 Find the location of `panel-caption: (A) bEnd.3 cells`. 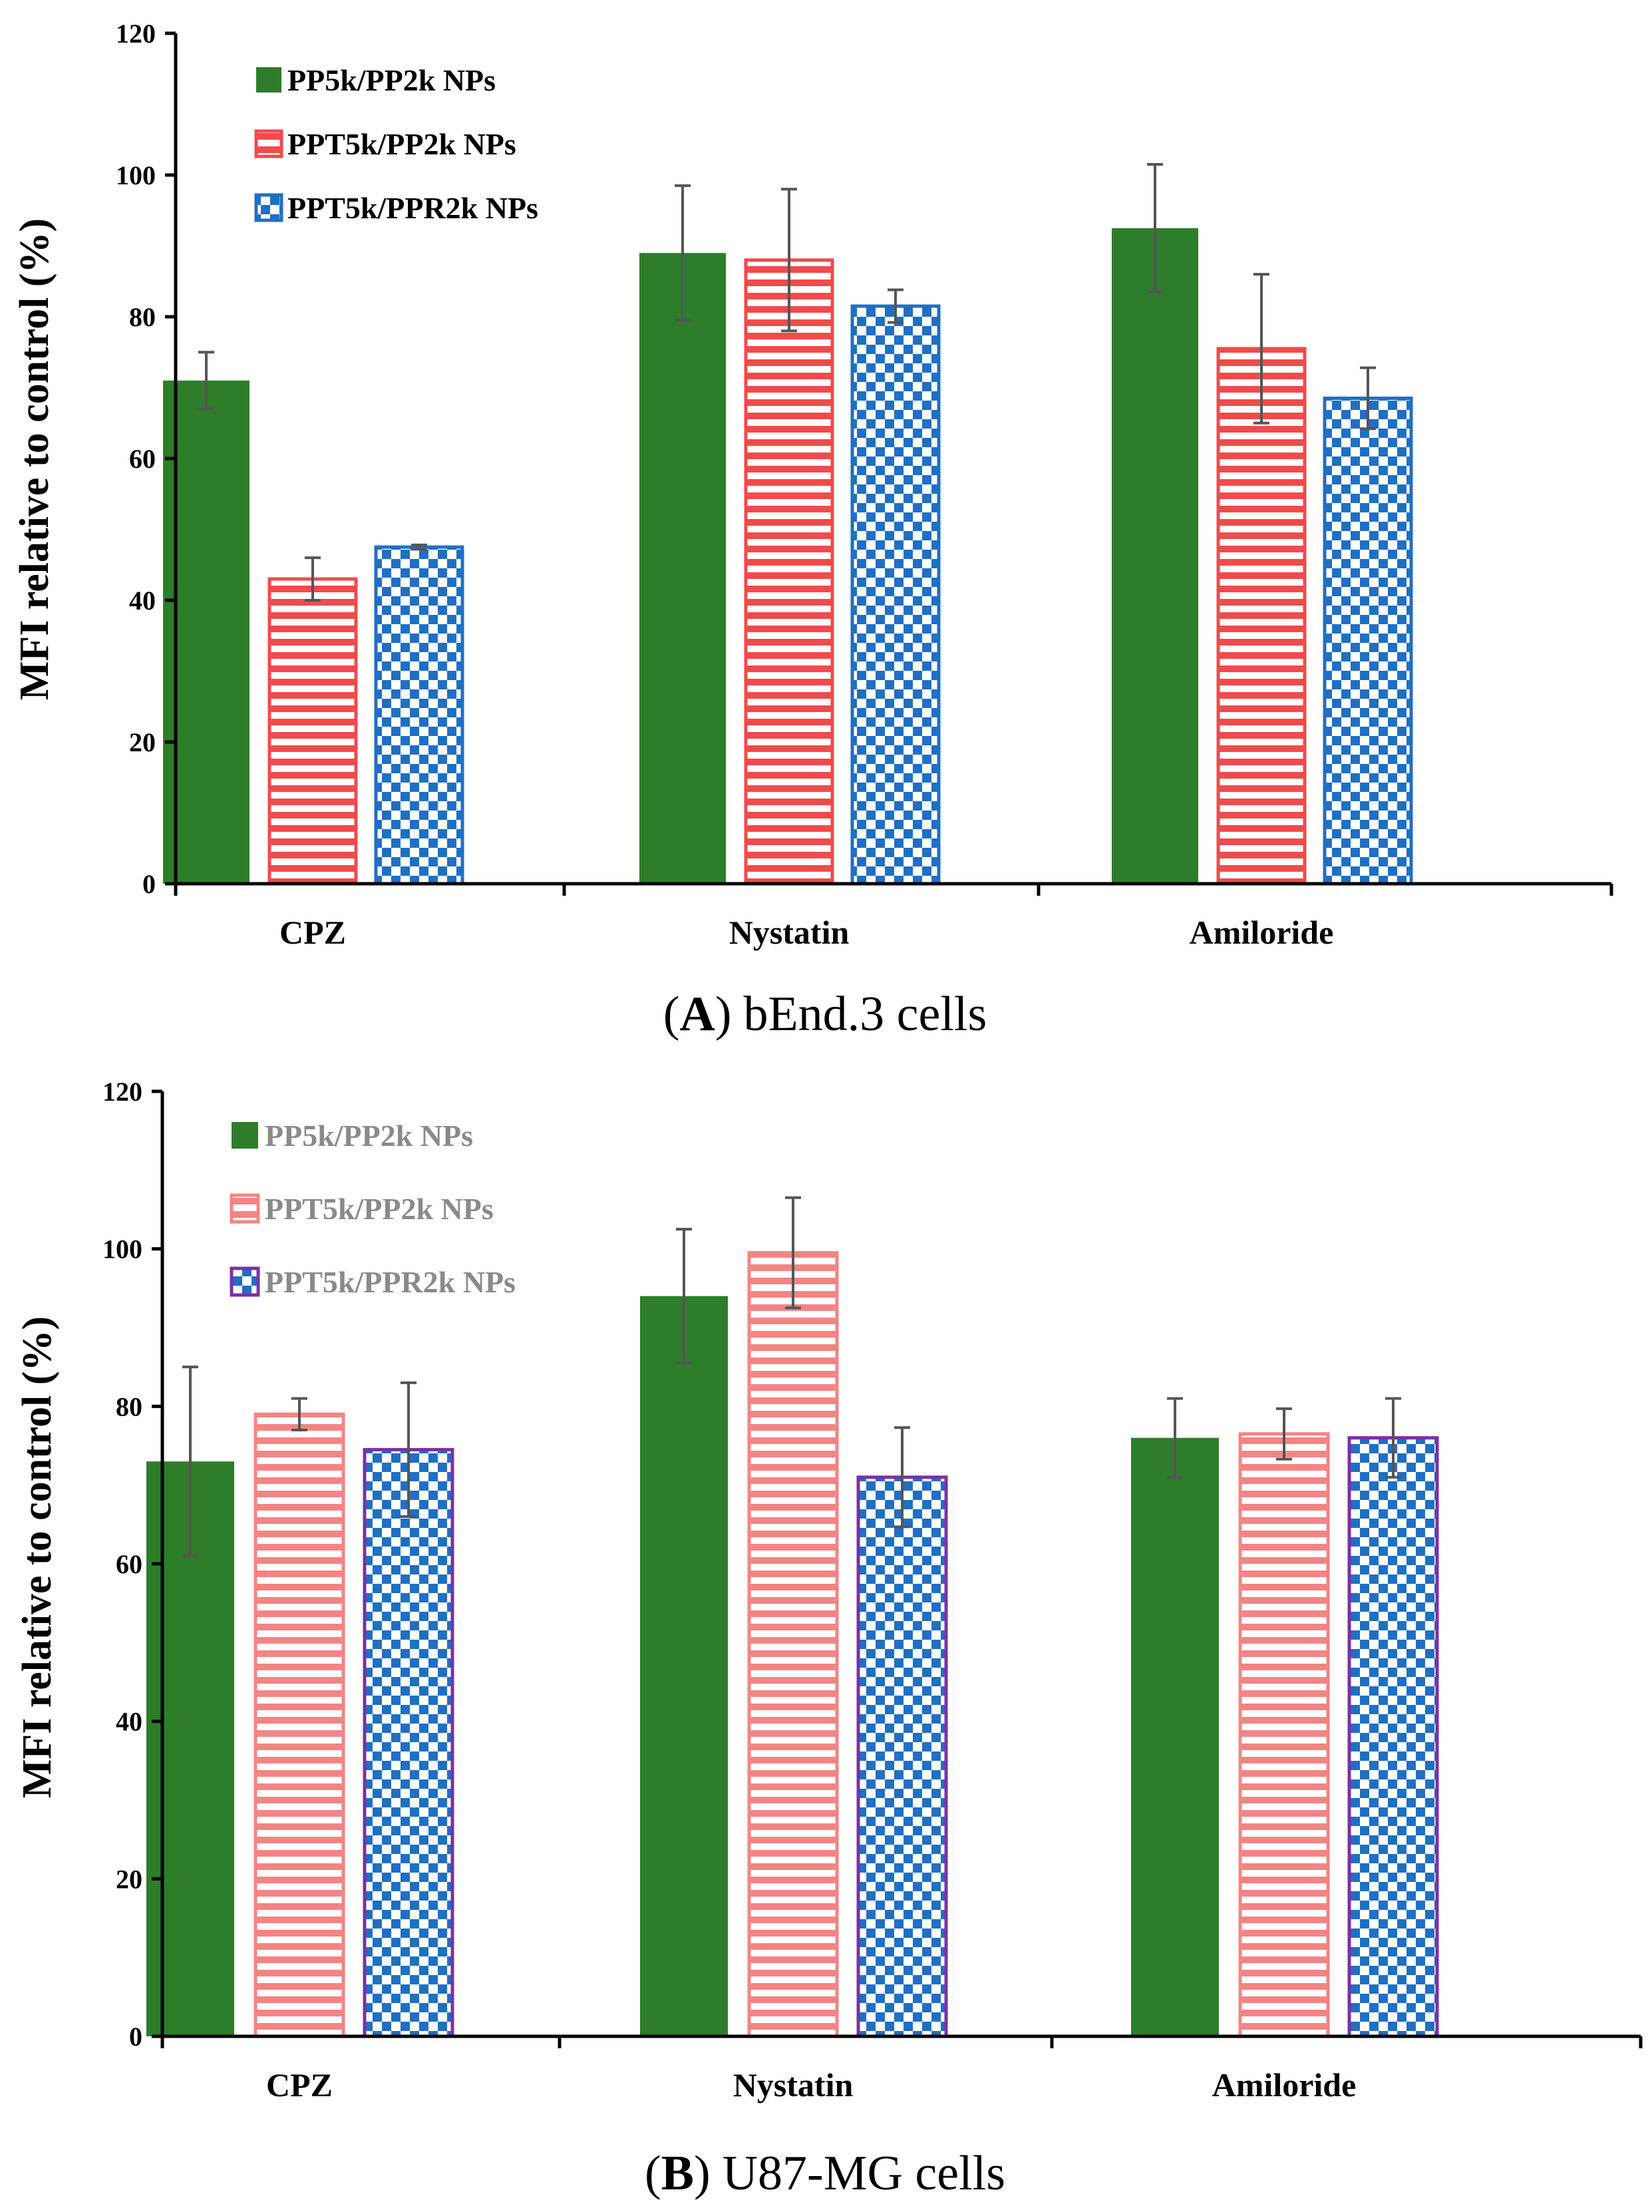

panel-caption: (A) bEnd.3 cells is located at coordinates (825, 1014).